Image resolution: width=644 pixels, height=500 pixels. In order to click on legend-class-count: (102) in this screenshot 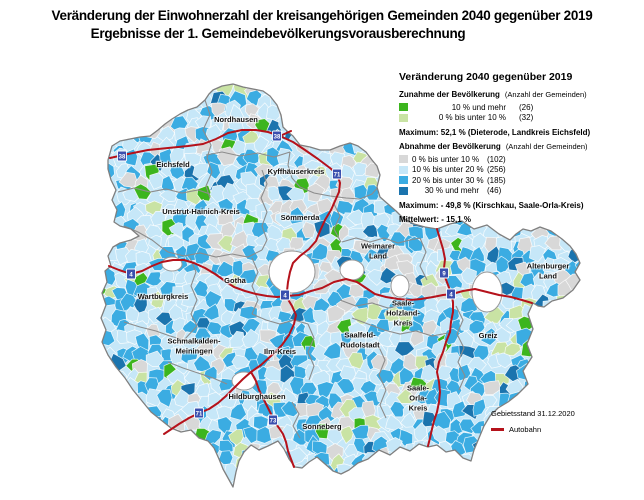, I will do `click(496, 159)`.